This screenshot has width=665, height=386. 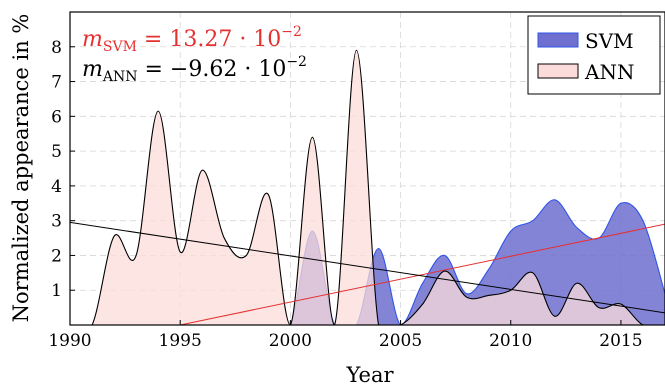 What do you see at coordinates (558, 71) in the screenshot?
I see `legend-swatch-ann` at bounding box center [558, 71].